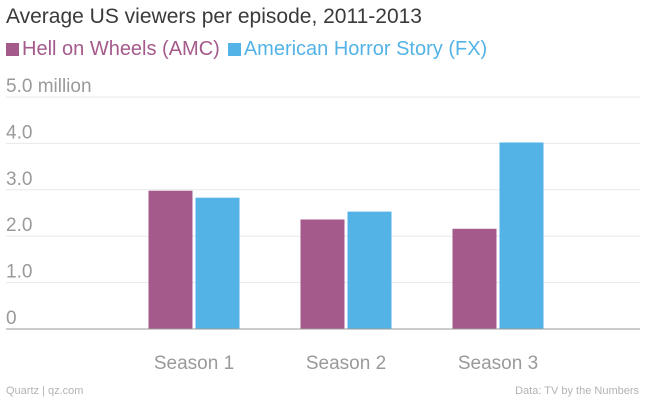 Image resolution: width=645 pixels, height=403 pixels. What do you see at coordinates (45, 391) in the screenshot?
I see `footer-source-left: Quartz | qz.com` at bounding box center [45, 391].